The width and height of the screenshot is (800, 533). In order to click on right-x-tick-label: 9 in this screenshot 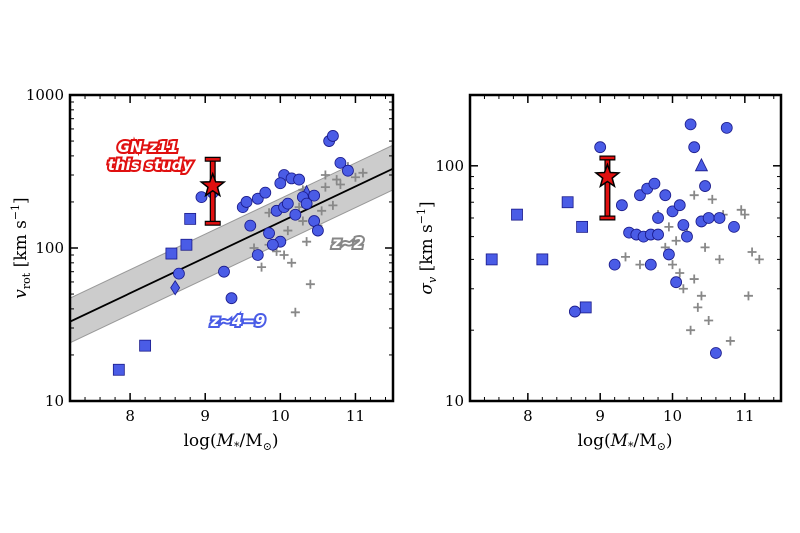, I will do `click(600, 416)`.